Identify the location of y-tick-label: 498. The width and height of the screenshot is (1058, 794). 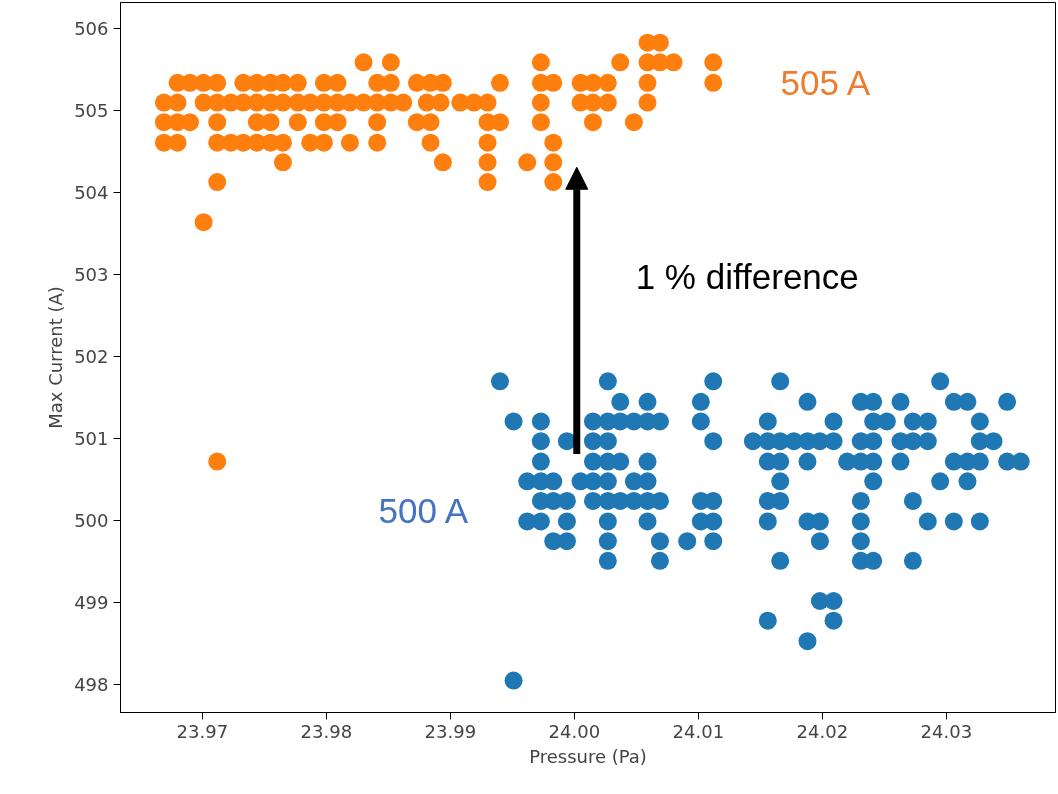
(91, 685).